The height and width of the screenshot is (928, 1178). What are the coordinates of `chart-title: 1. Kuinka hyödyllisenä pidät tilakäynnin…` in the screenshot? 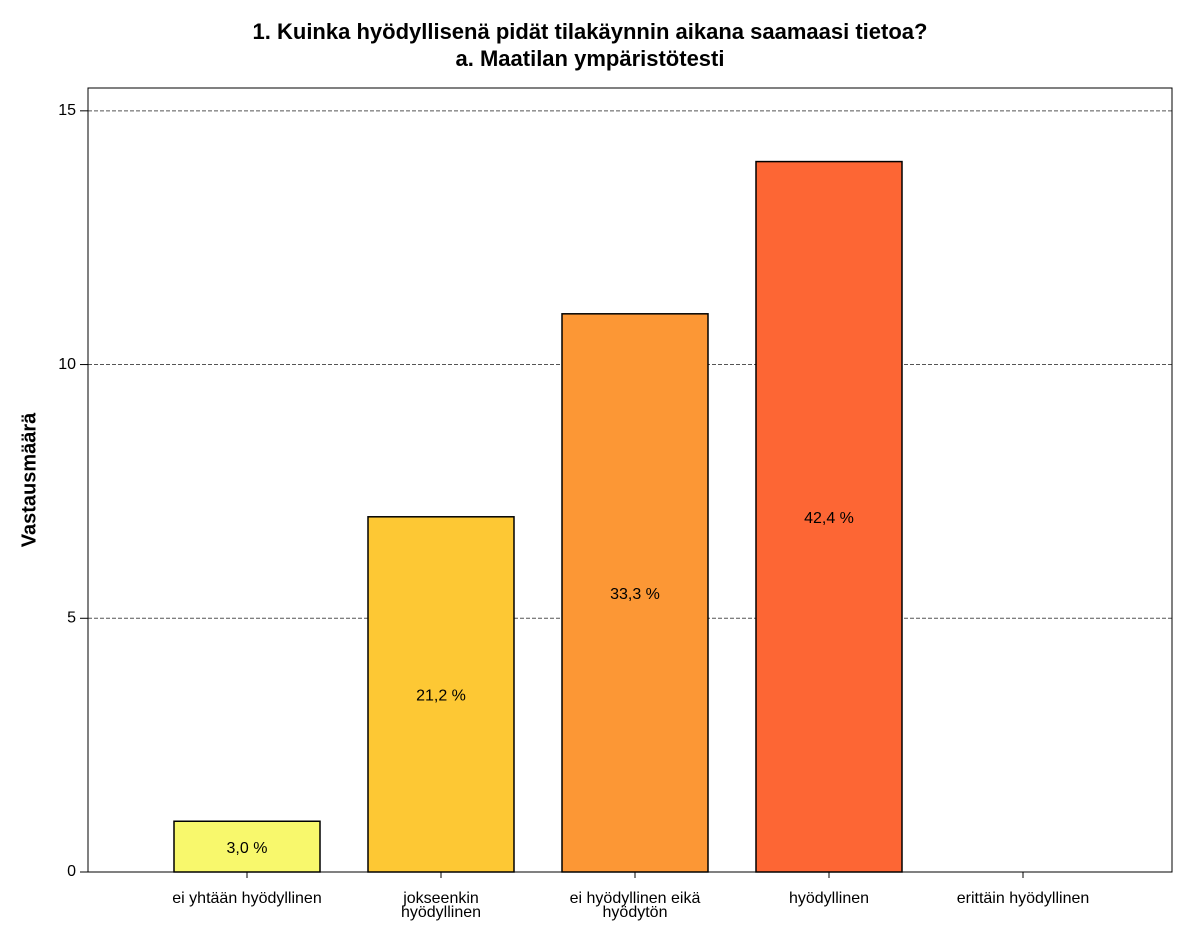 It's located at (590, 31).